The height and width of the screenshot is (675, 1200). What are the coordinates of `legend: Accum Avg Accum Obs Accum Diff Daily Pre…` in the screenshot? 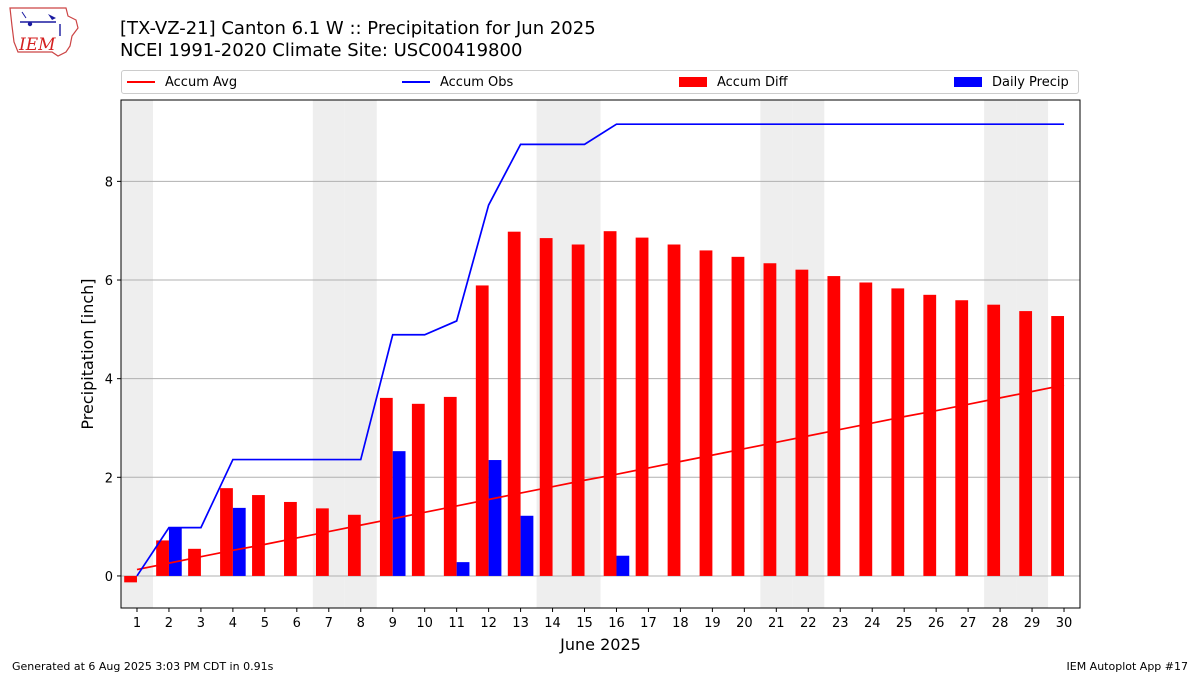 It's located at (600, 82).